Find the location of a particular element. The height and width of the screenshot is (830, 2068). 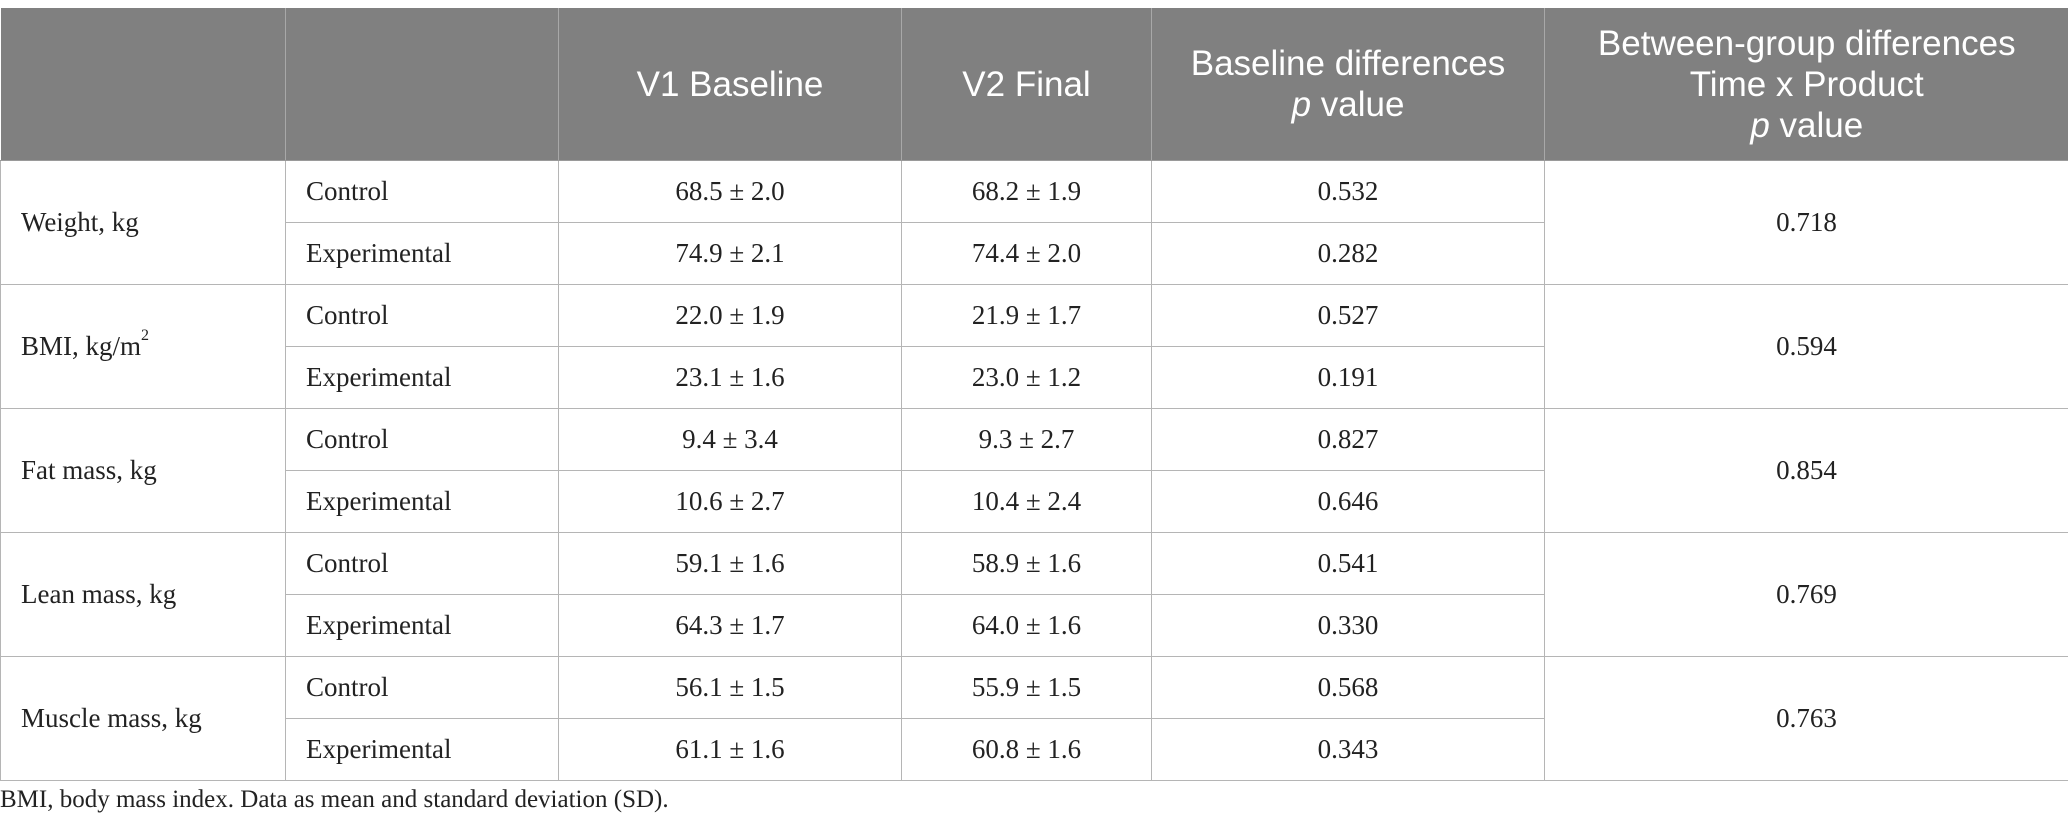

row-label-text: Muscle mass, kg is located at coordinates (111, 718).